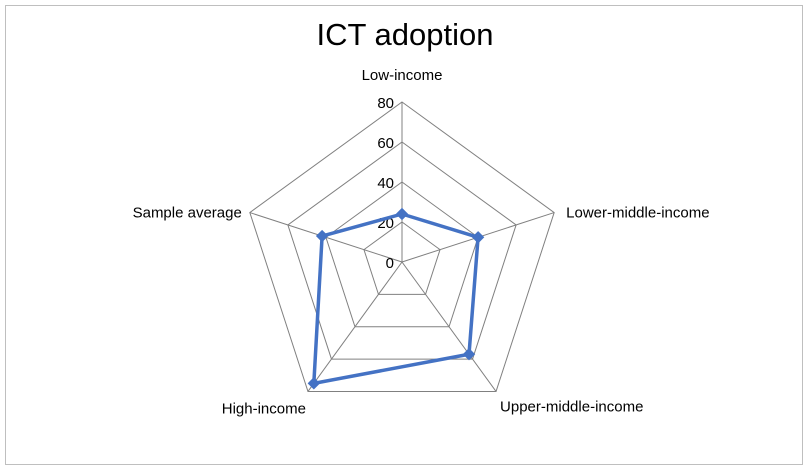 This screenshot has width=810, height=473. What do you see at coordinates (478, 237) in the screenshot?
I see `data-point-lower-middle-income` at bounding box center [478, 237].